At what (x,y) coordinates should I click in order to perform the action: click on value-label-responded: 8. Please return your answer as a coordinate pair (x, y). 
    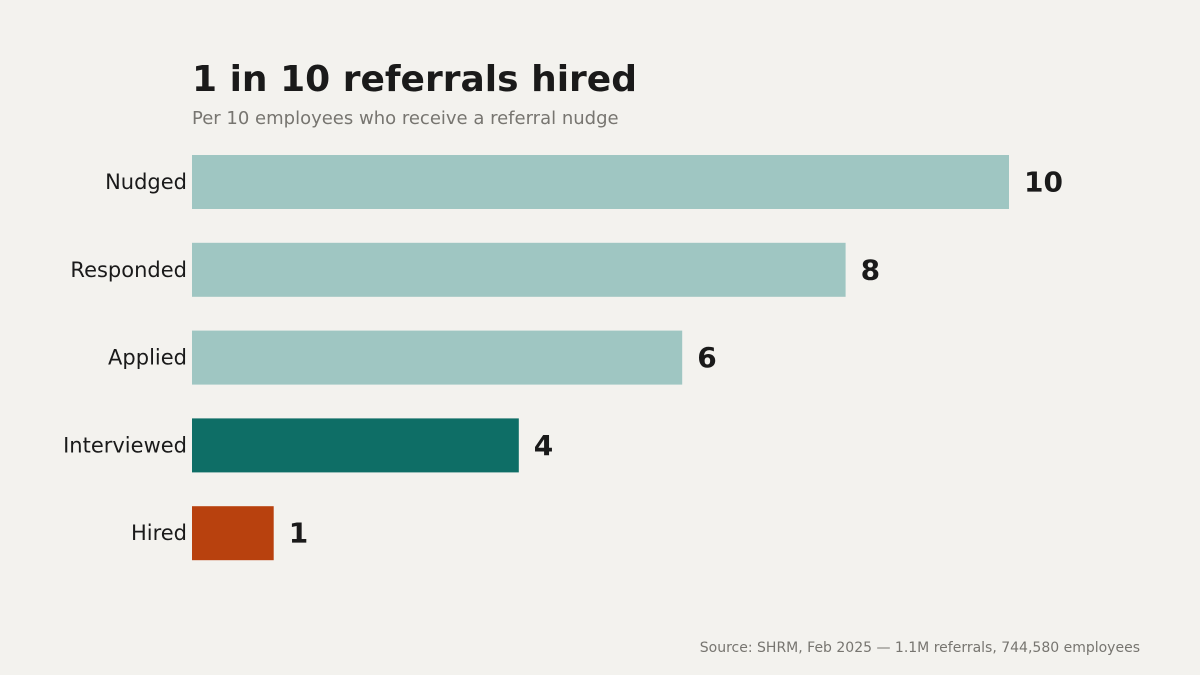
    Looking at the image, I should click on (870, 269).